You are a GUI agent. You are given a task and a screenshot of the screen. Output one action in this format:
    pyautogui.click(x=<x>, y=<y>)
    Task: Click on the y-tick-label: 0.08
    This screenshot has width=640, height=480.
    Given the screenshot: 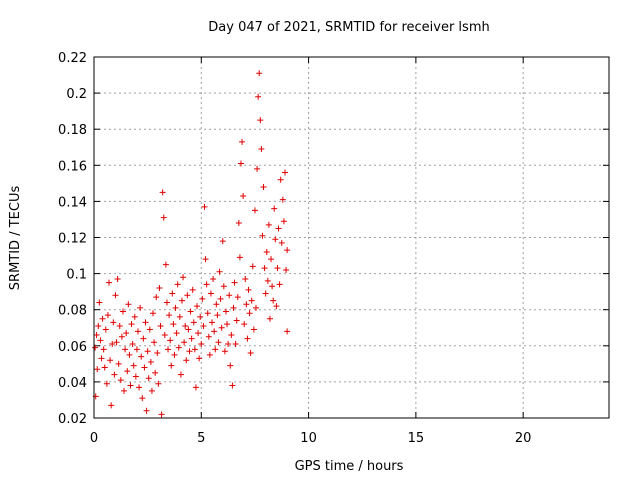 What is the action you would take?
    pyautogui.click(x=72, y=311)
    